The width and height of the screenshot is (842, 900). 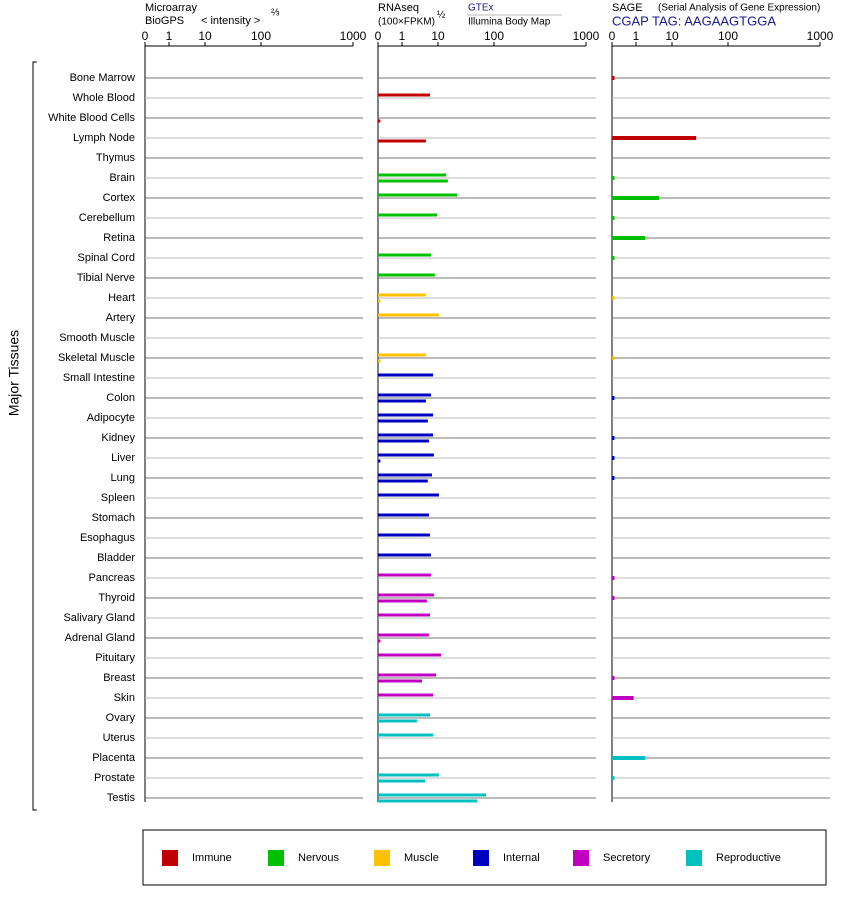 I want to click on sage-tag: CGAP TAG: AAGAAGTGGA, so click(x=694, y=20).